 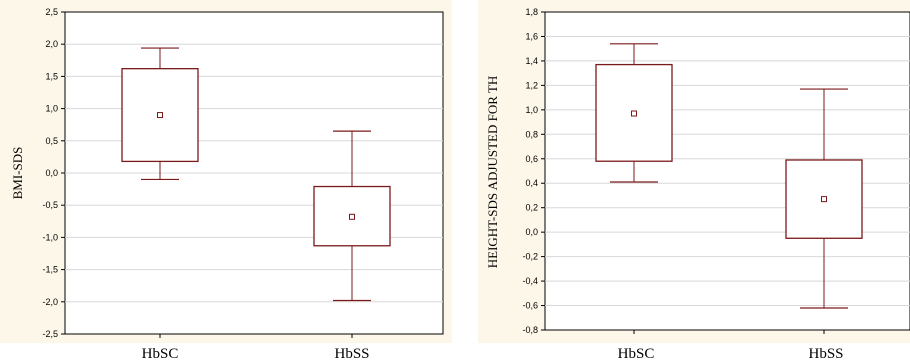 I want to click on chart1-y-tick-label: -0,5, so click(x=50, y=205).